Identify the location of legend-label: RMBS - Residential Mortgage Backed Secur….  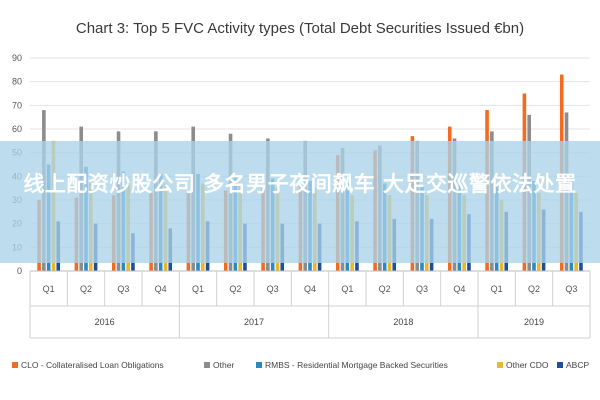
(356, 365).